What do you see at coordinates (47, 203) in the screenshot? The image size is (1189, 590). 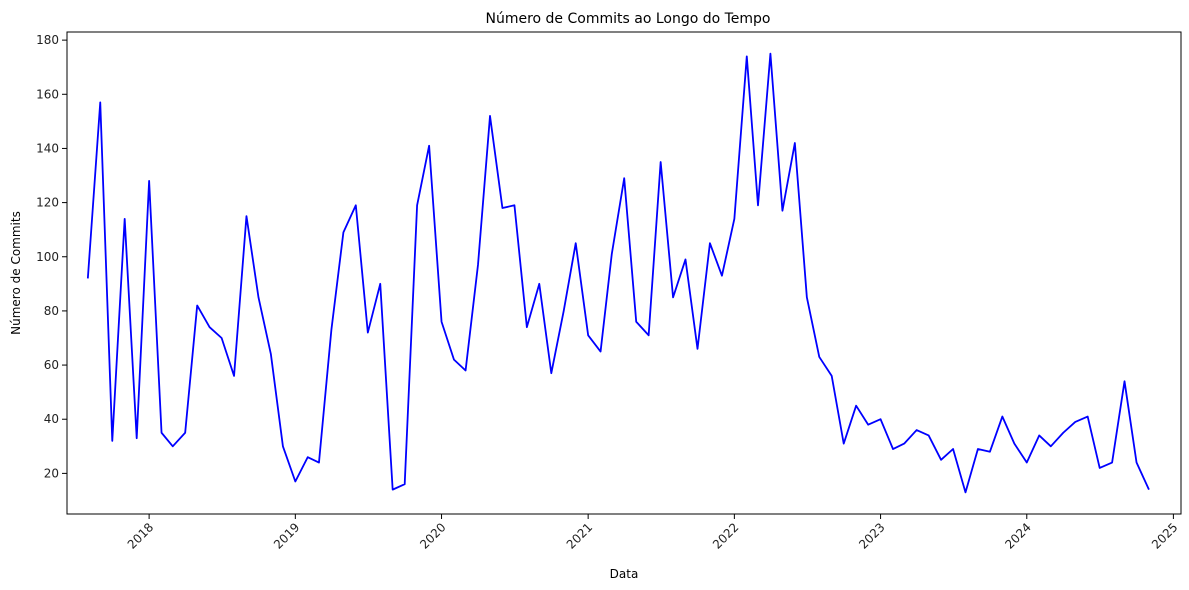 I see `y-tick-label: 120` at bounding box center [47, 203].